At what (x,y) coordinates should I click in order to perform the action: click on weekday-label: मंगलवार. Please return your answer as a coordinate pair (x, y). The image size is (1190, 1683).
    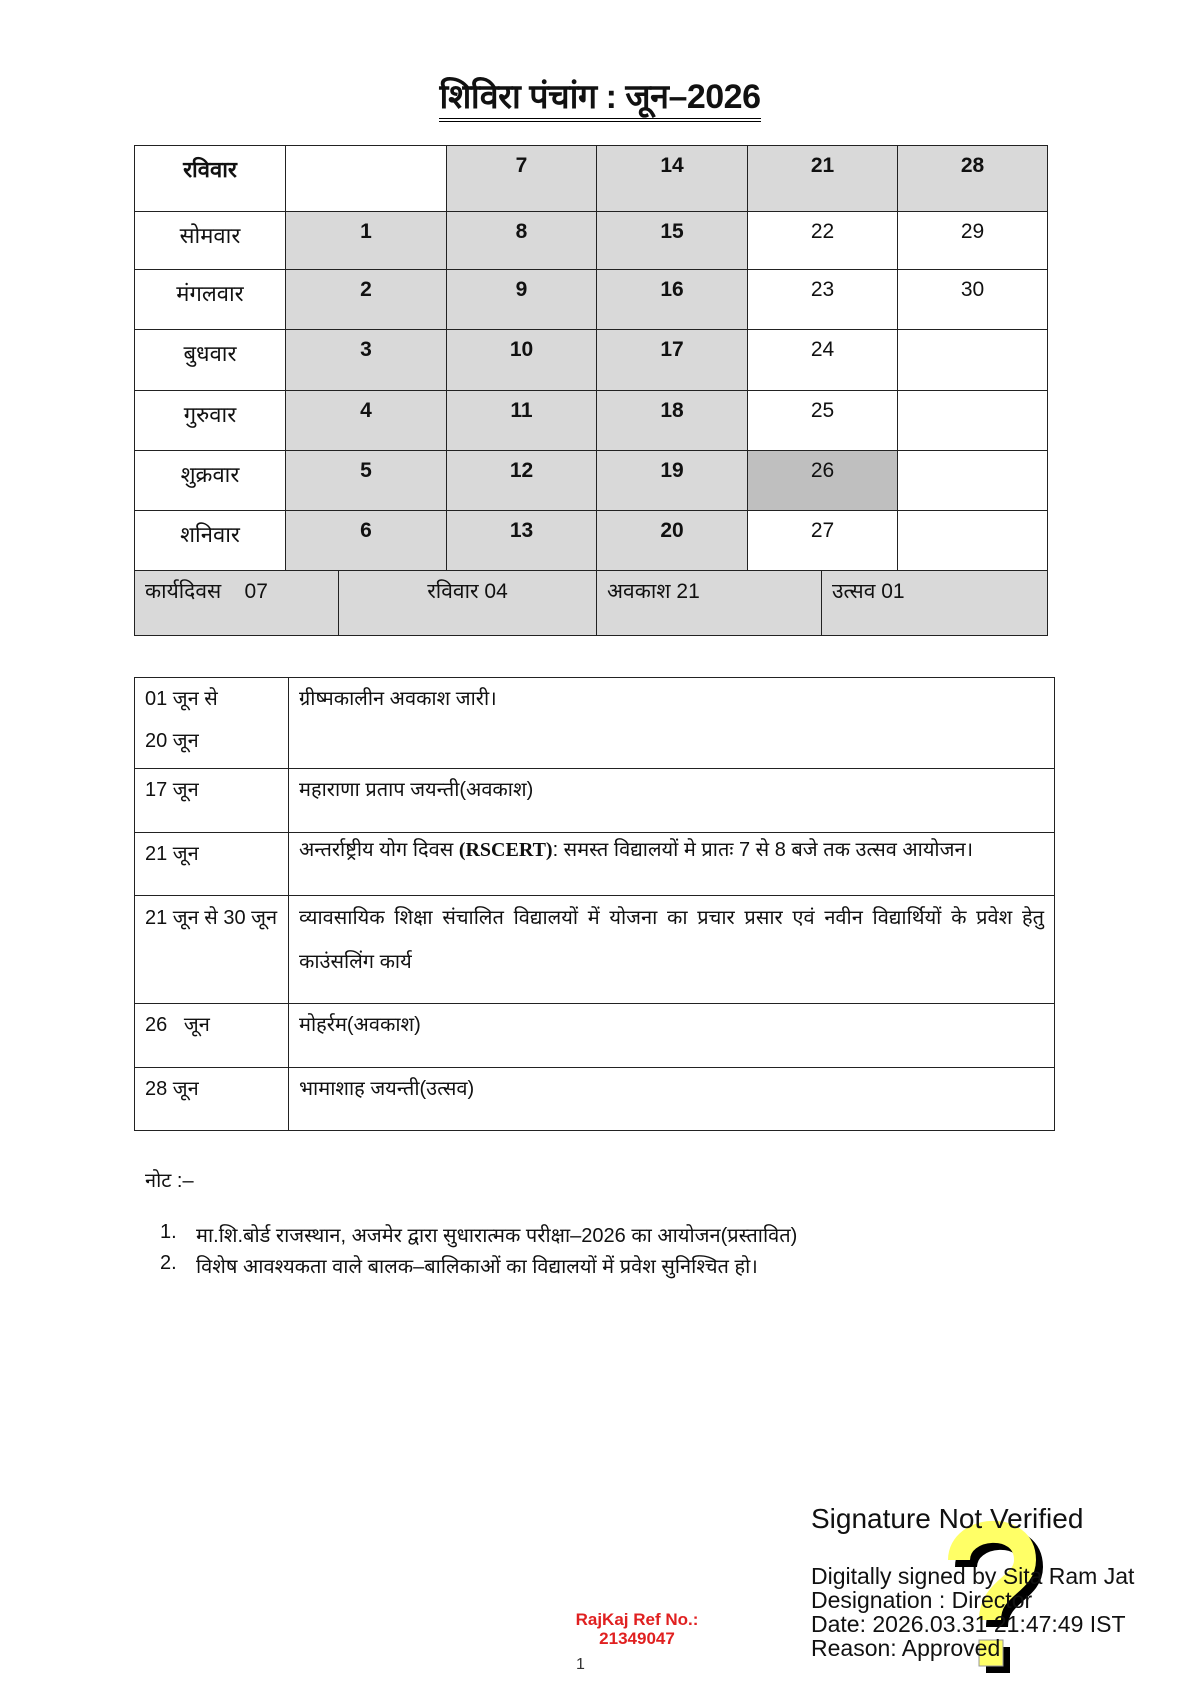
    Looking at the image, I should click on (210, 299).